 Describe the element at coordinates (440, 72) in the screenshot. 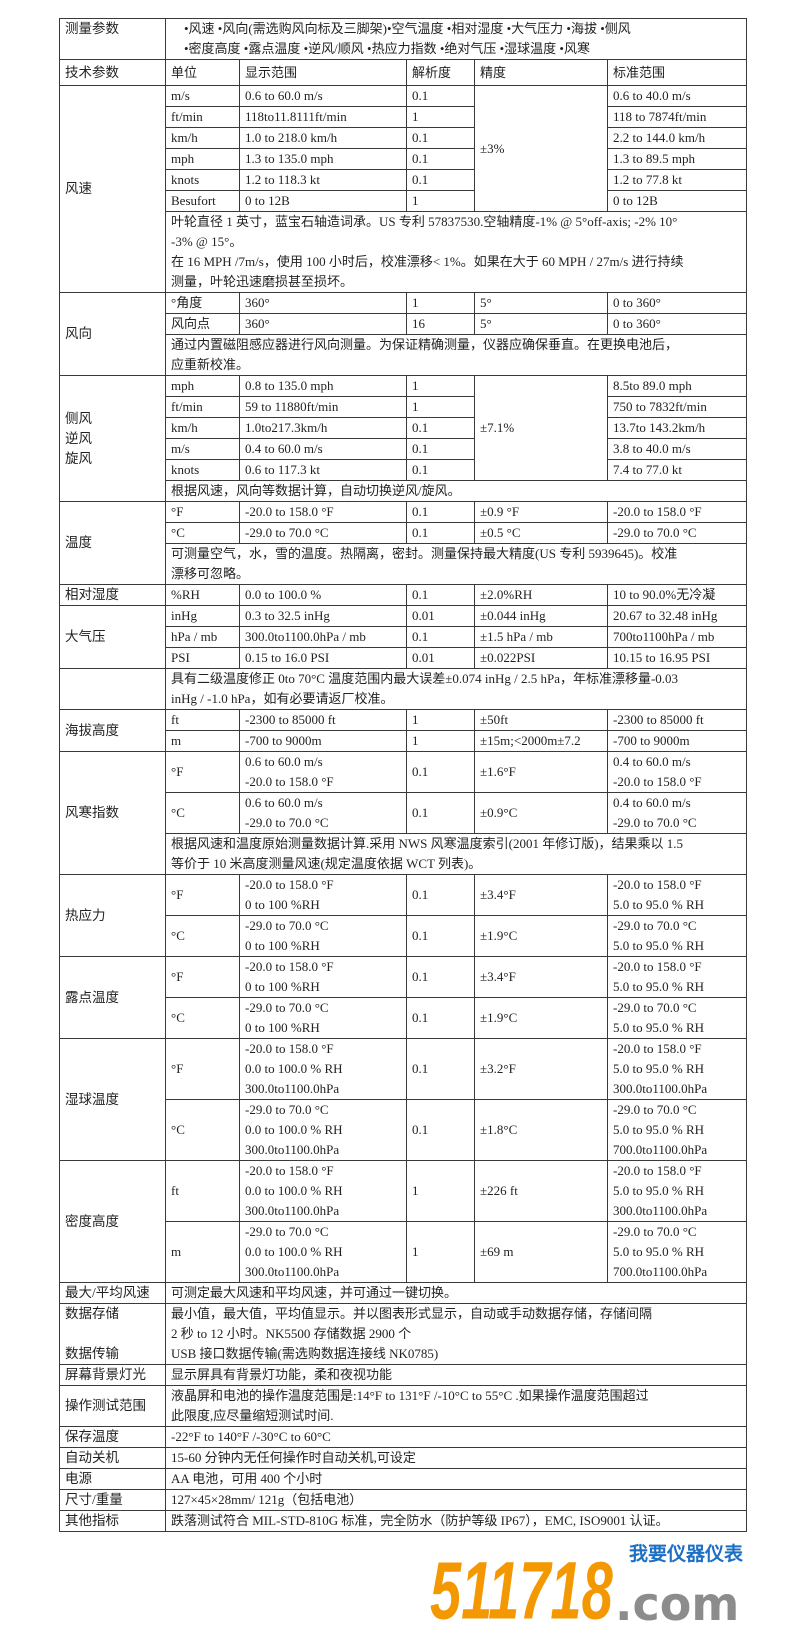

I see `column-header: 解析度` at that location.